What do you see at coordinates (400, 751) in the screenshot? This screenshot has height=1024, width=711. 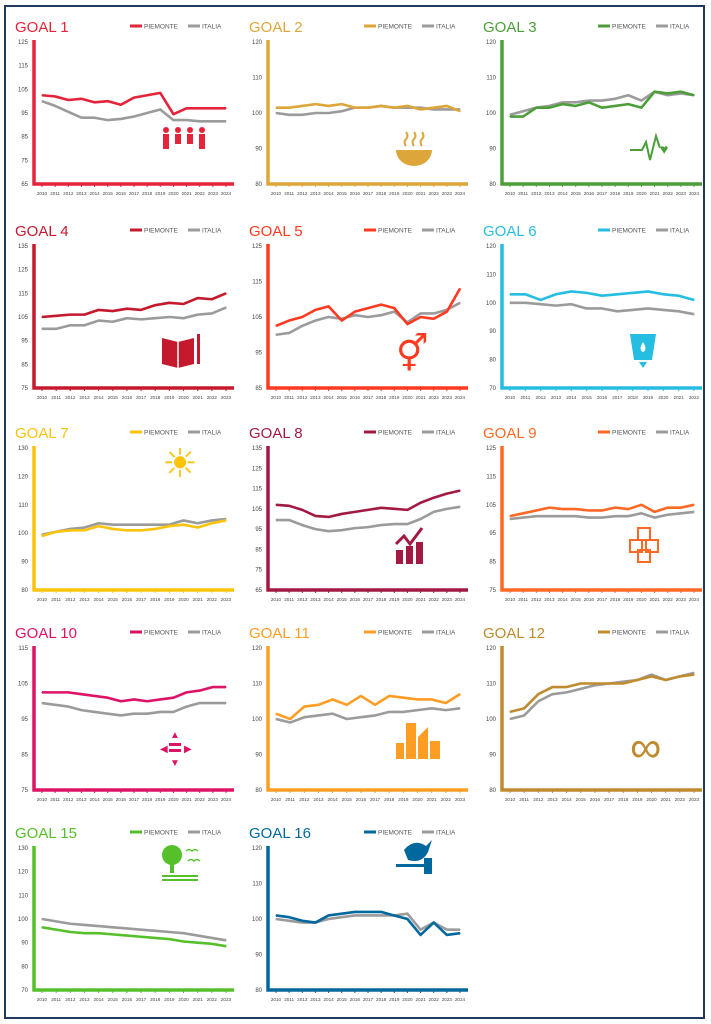 I see `house` at bounding box center [400, 751].